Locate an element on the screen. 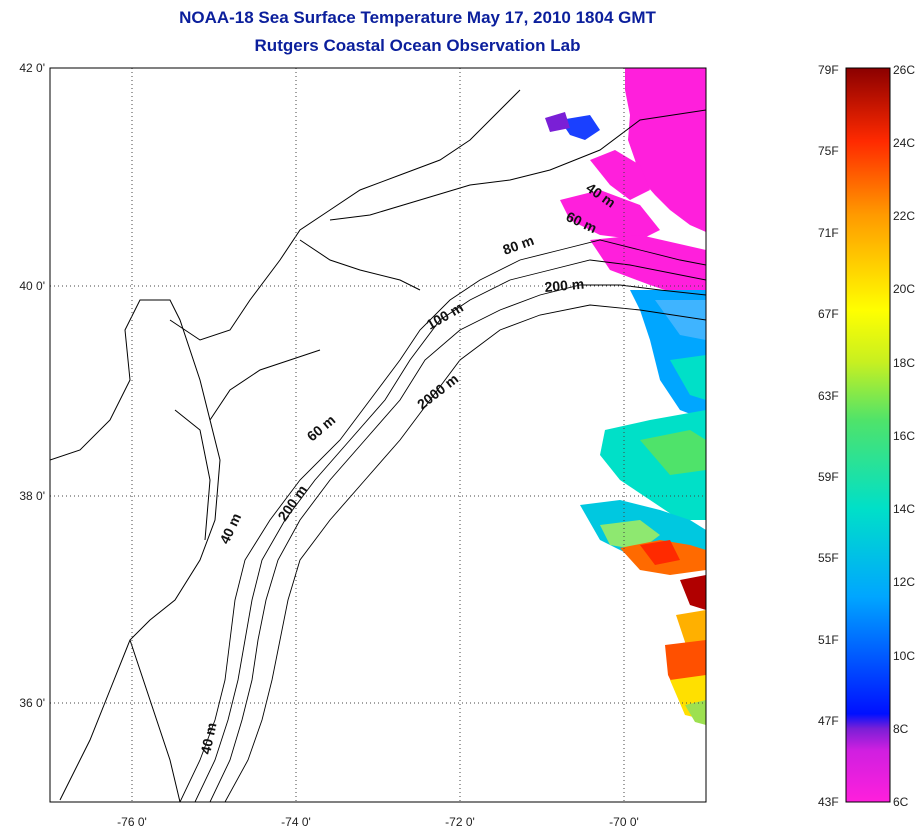  map-subtitle: Rutgers Coastal Ocean Observation Lab is located at coordinates (417, 45).